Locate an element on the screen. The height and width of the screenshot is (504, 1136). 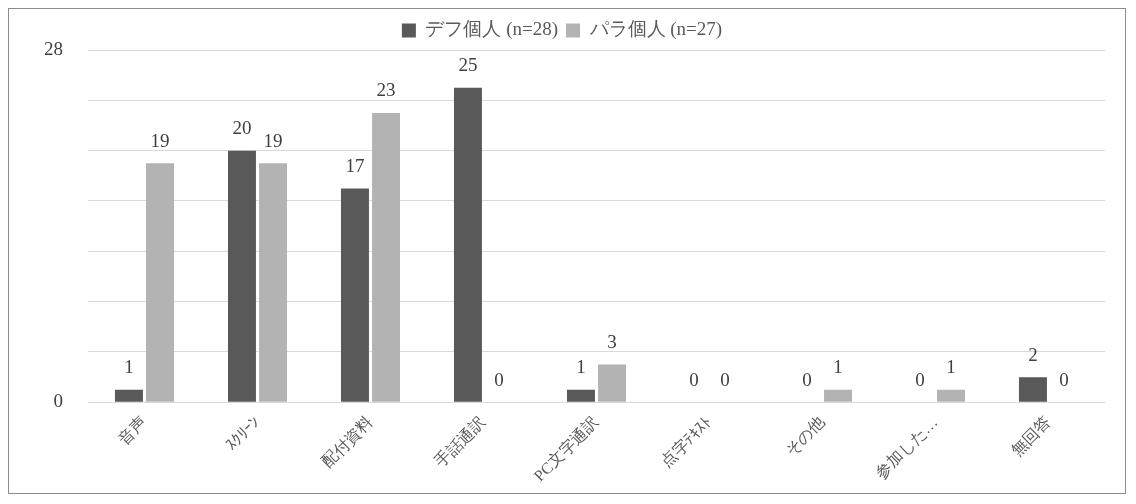
x-tick-label: 点字ﾃｷｽﾄ is located at coordinates (686, 442).